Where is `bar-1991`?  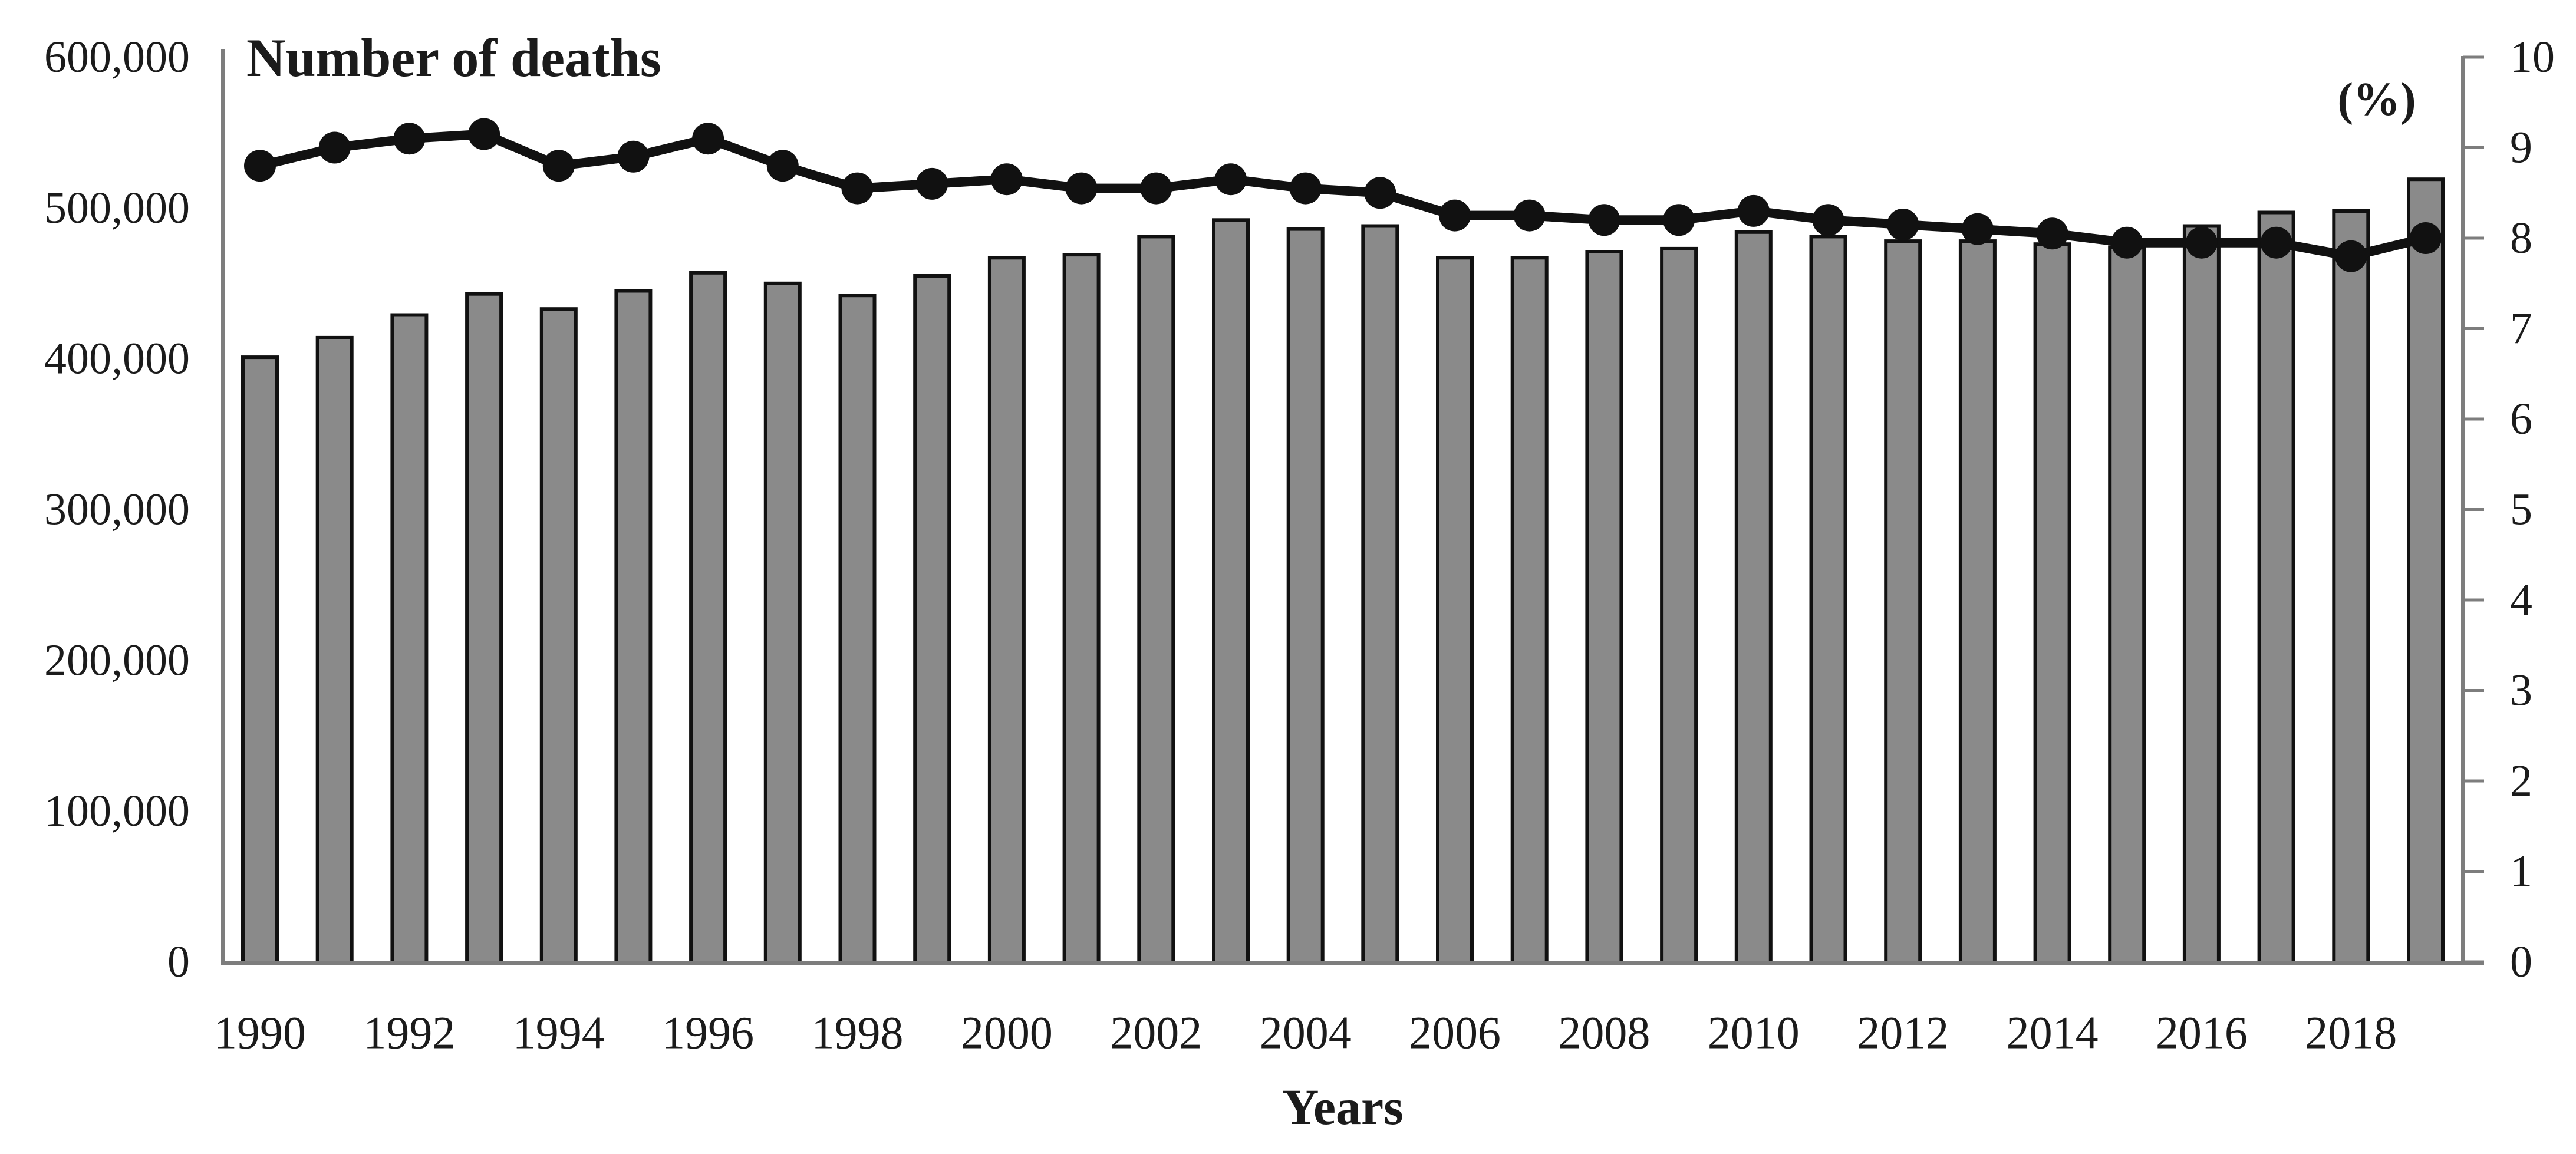
bar-1991 is located at coordinates (334, 650).